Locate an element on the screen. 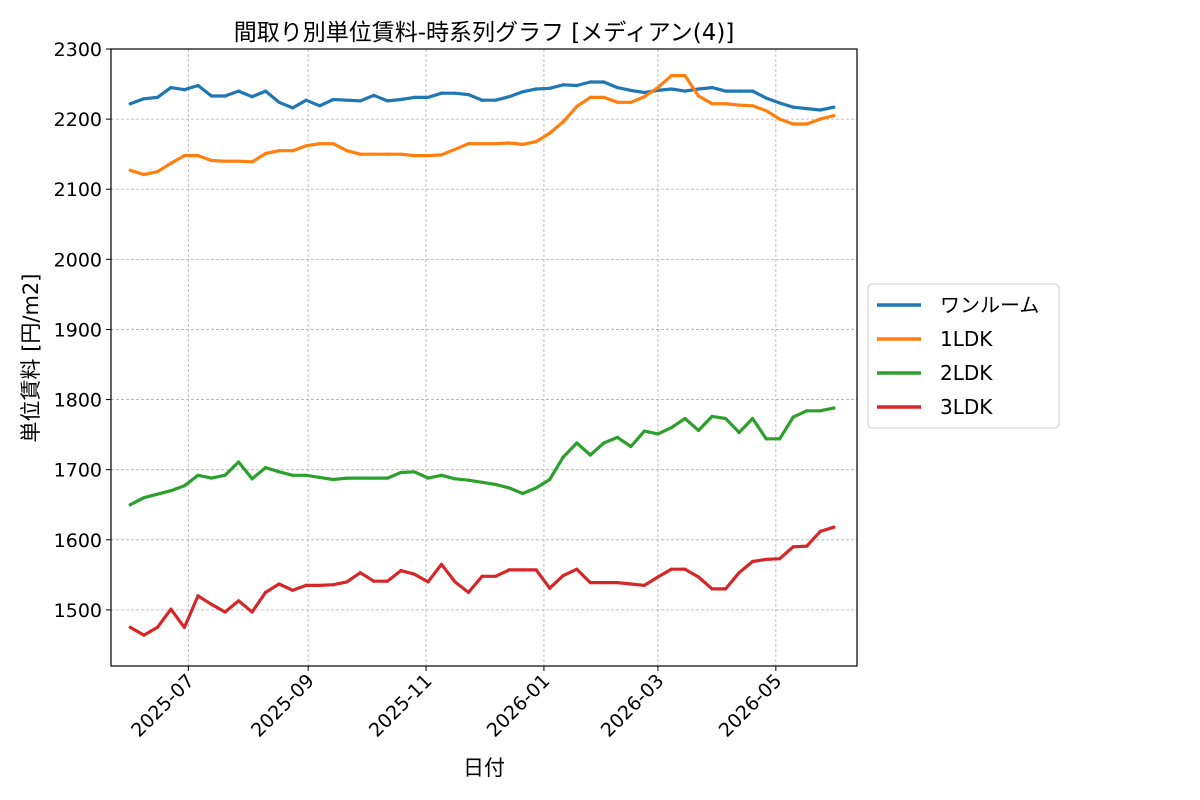  x-tick-label: 2025-07 is located at coordinates (163, 706).